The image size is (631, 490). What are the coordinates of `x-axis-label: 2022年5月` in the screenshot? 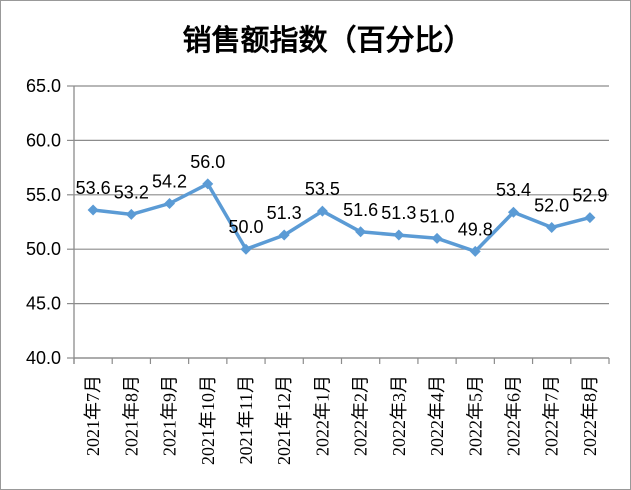 It's located at (475, 415).